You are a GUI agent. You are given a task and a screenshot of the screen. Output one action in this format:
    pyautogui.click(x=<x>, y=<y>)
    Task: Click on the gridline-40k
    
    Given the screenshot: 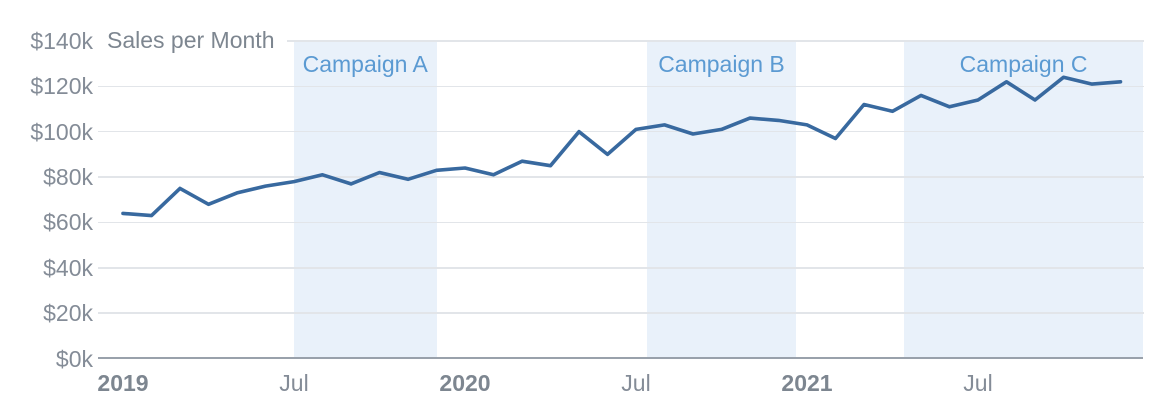 What is the action you would take?
    pyautogui.click(x=621, y=268)
    